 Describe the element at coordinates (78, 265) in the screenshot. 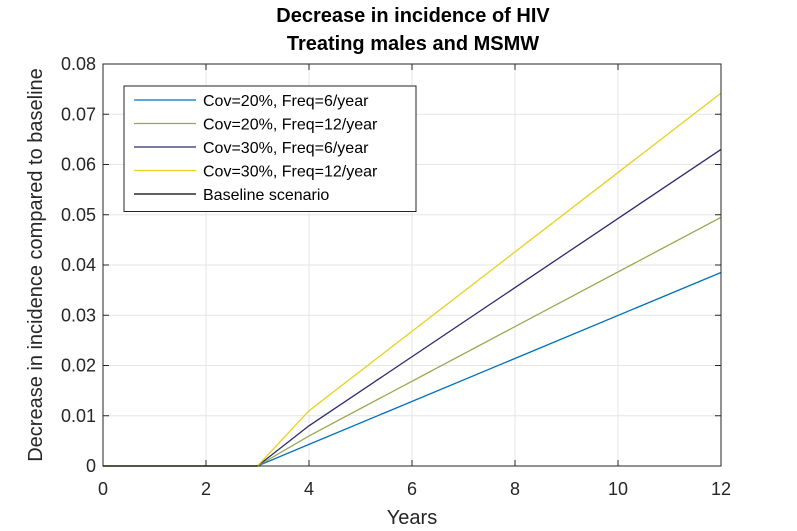

I see `y-tick-label: 0.04` at that location.